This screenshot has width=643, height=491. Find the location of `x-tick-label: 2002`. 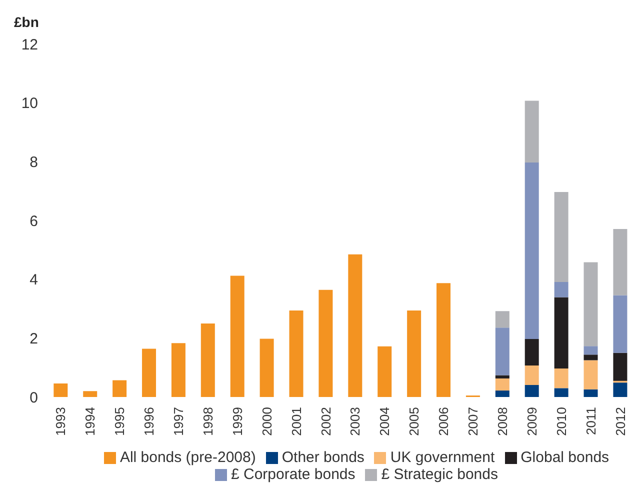

x-tick-label: 2002 is located at coordinates (326, 421).